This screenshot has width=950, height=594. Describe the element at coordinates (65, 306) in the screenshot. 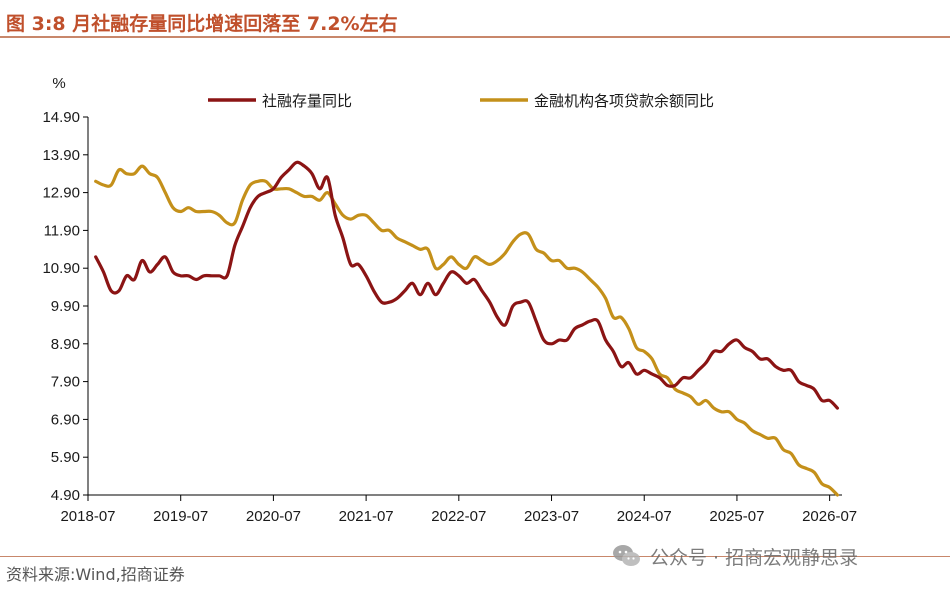

I see `y-tick-label: 9.90` at that location.